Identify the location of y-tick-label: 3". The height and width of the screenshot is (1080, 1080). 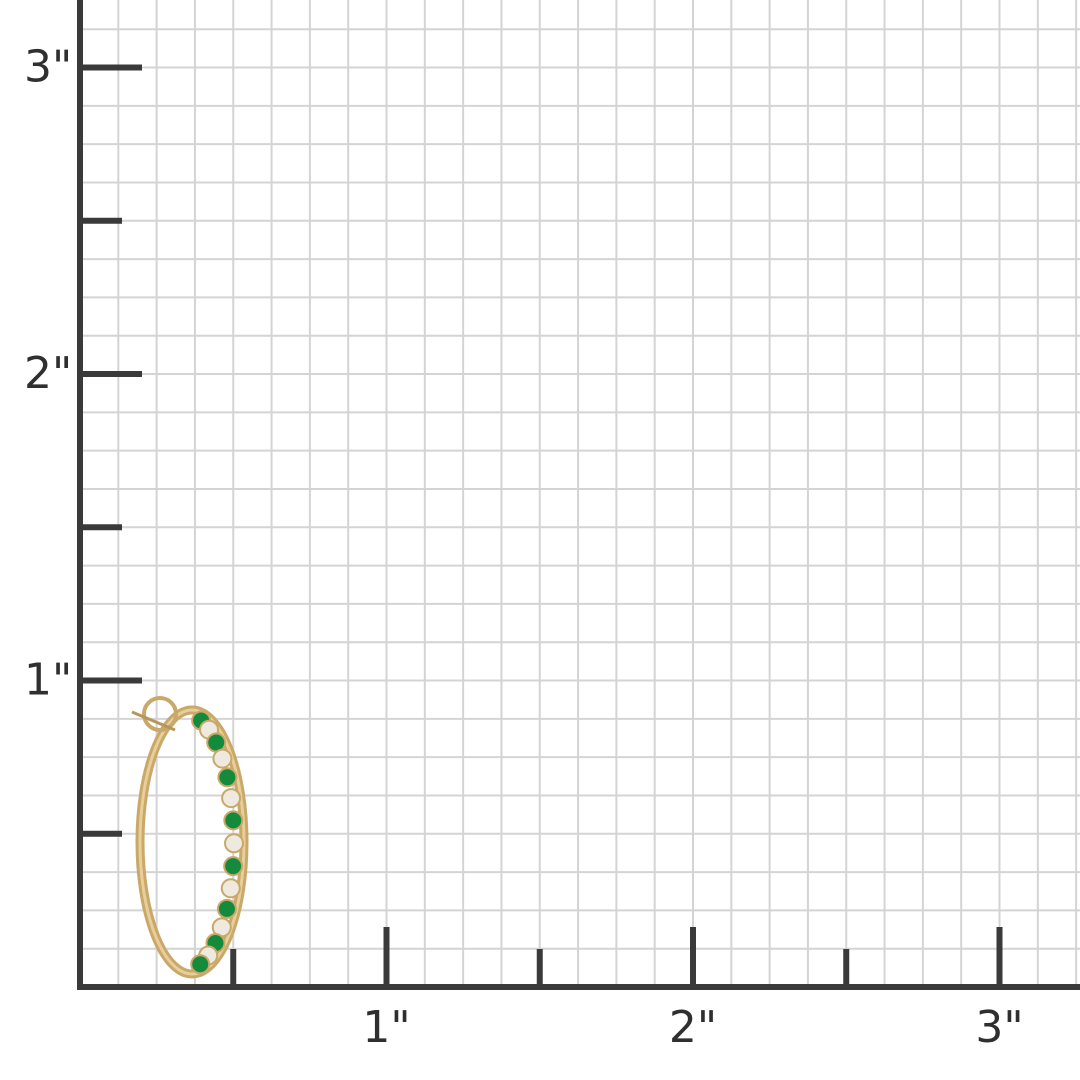
(48, 67).